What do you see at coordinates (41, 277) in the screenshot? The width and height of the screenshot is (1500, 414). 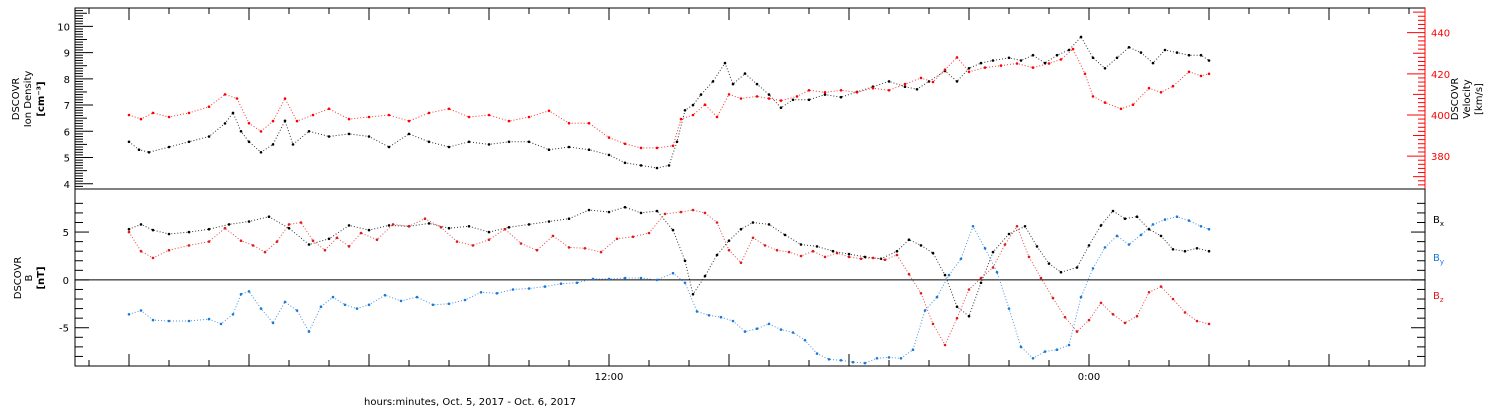 I see `bottom-ylabel-units: [nT]` at bounding box center [41, 277].